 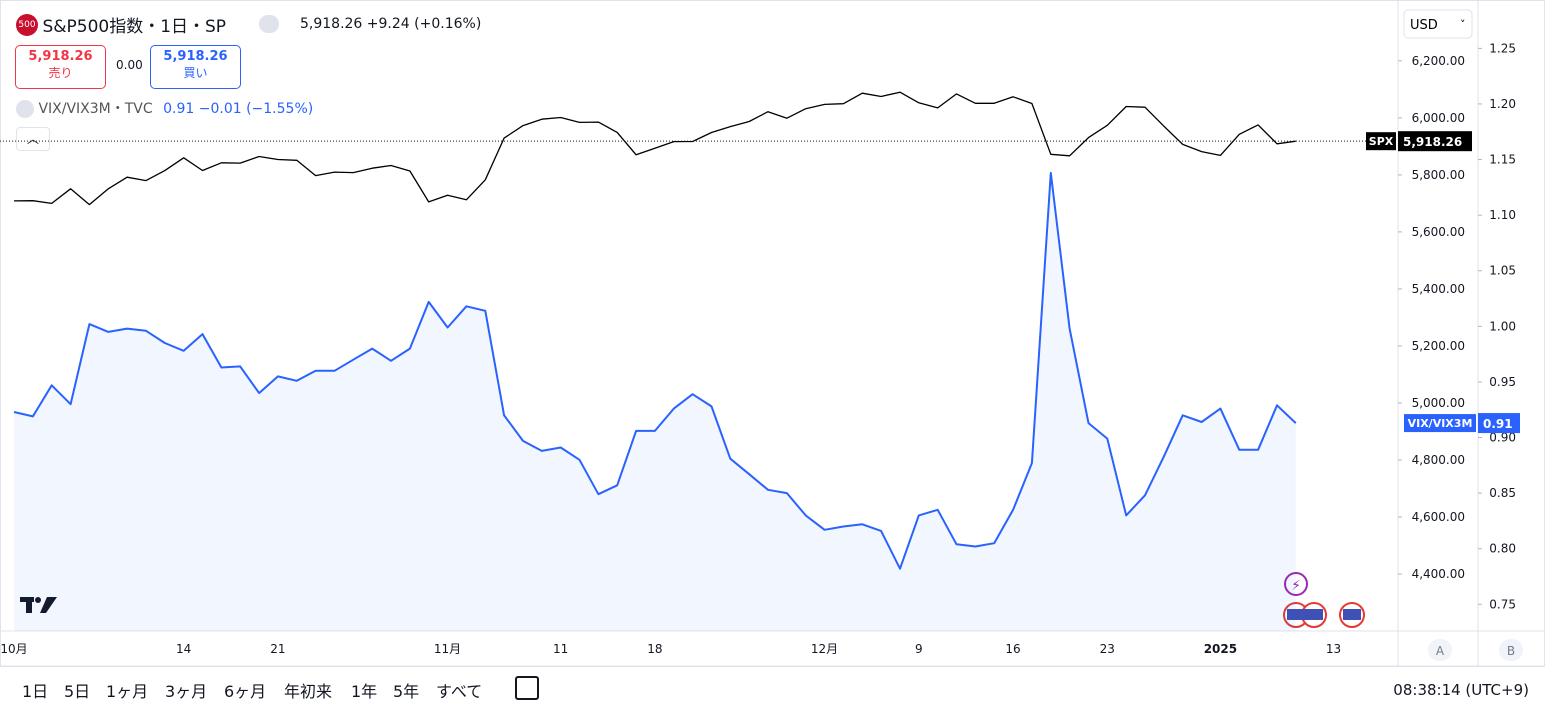 I want to click on currency-select, so click(x=1438, y=24).